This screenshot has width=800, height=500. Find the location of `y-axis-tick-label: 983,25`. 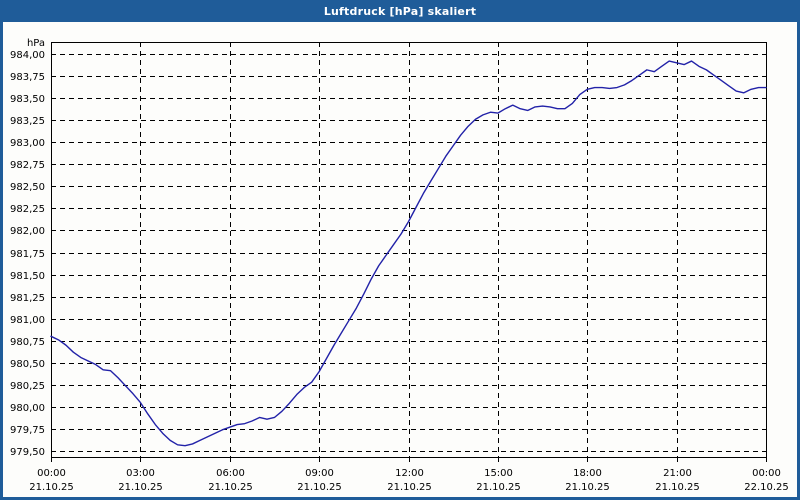

y-axis-tick-label: 983,25 is located at coordinates (27, 121).